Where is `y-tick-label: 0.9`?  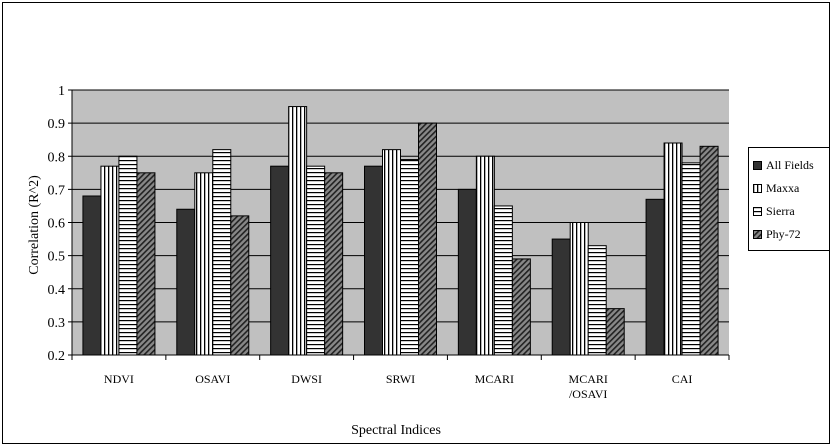
y-tick-label: 0.9 is located at coordinates (57, 124).